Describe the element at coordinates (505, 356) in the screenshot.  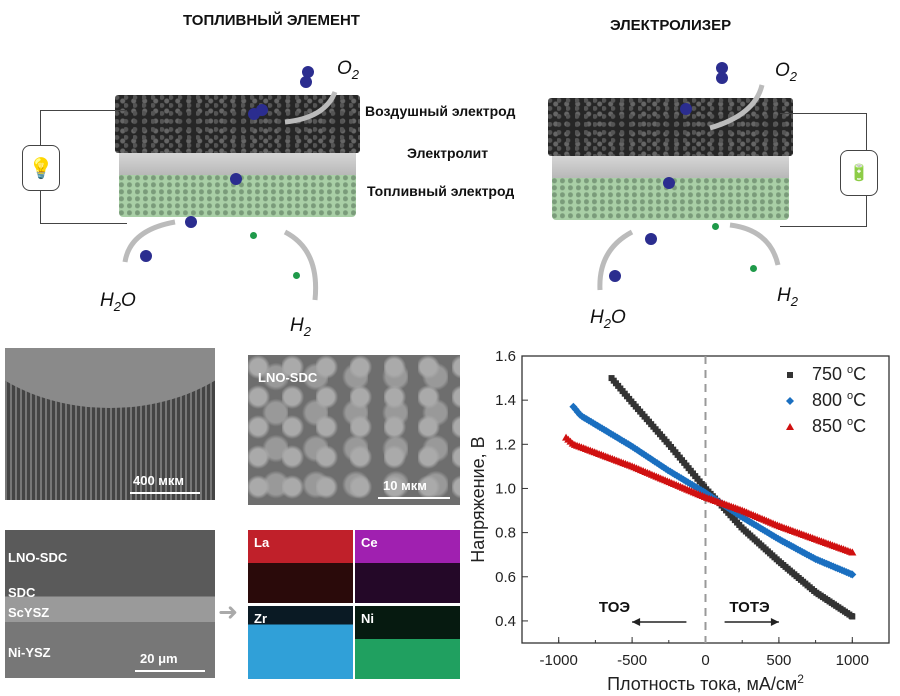
I see `y-tick-label: 1.6` at that location.